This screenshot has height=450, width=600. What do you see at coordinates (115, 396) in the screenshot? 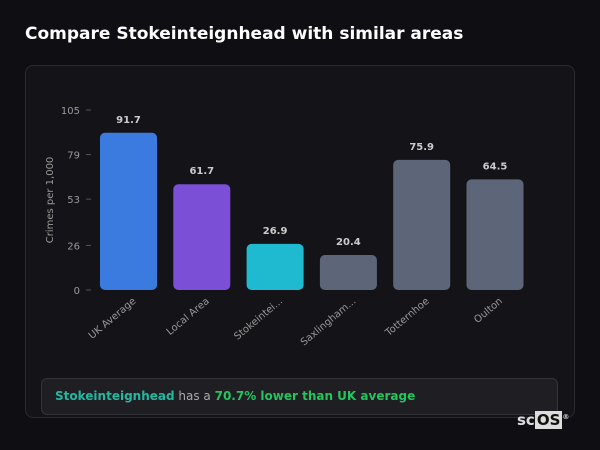
I see `summary-place: Stokeinteignhead` at bounding box center [115, 396].